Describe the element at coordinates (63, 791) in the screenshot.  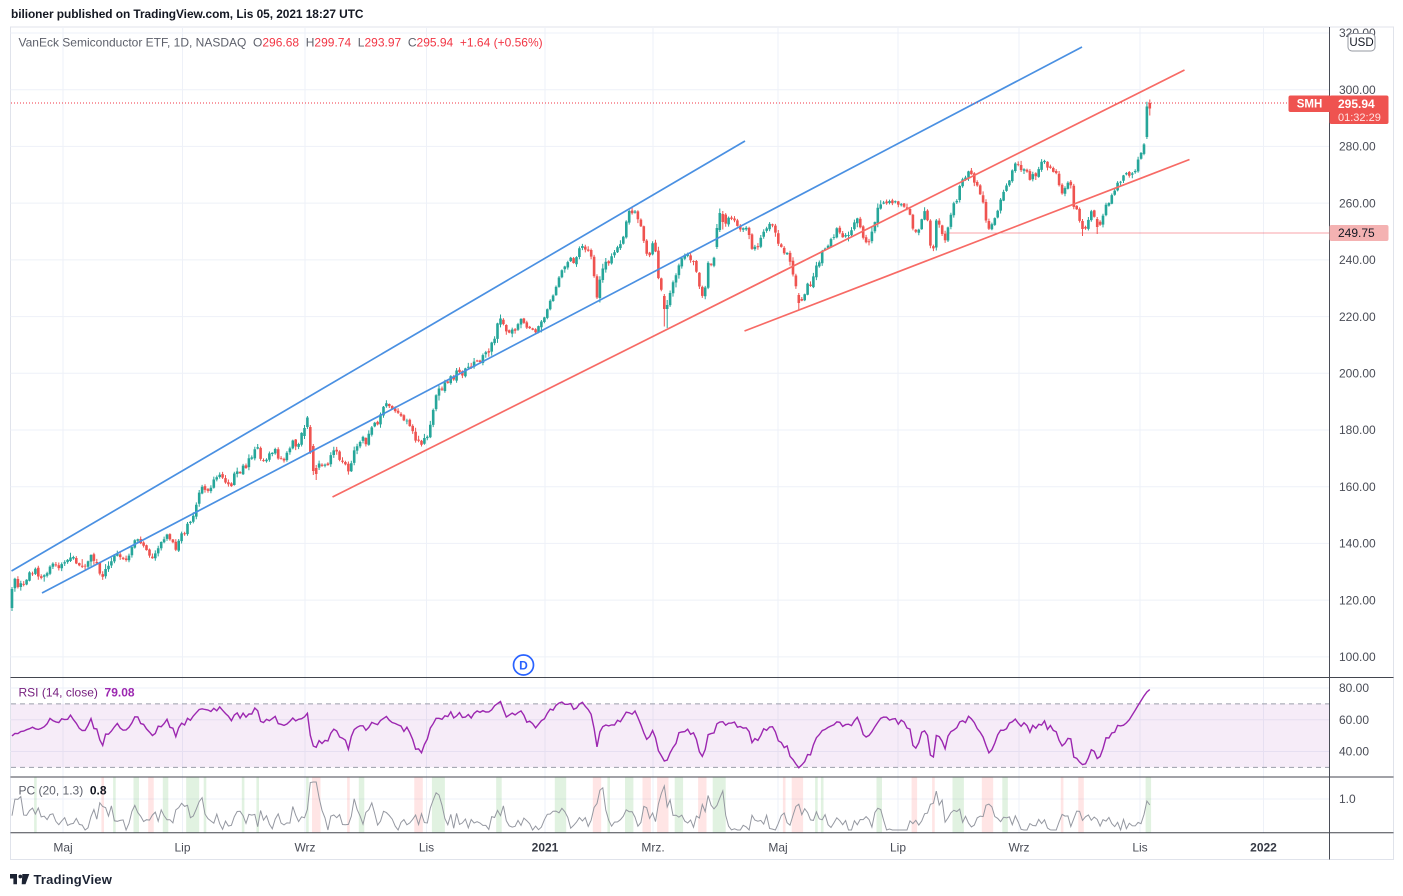
I see `svg-text: PC (20, 1.3) 0.8` at that location.